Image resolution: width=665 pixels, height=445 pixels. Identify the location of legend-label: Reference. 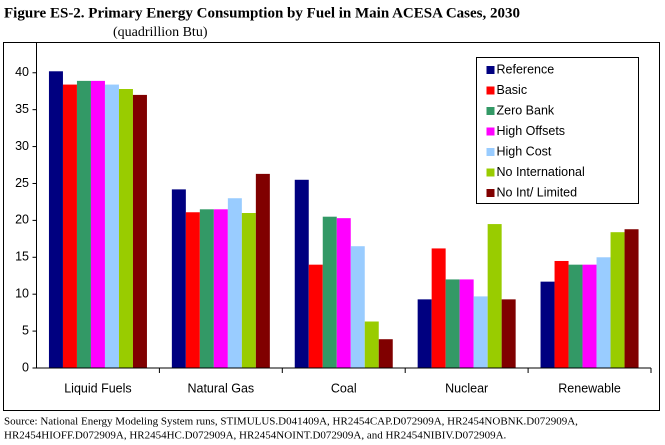
(526, 69).